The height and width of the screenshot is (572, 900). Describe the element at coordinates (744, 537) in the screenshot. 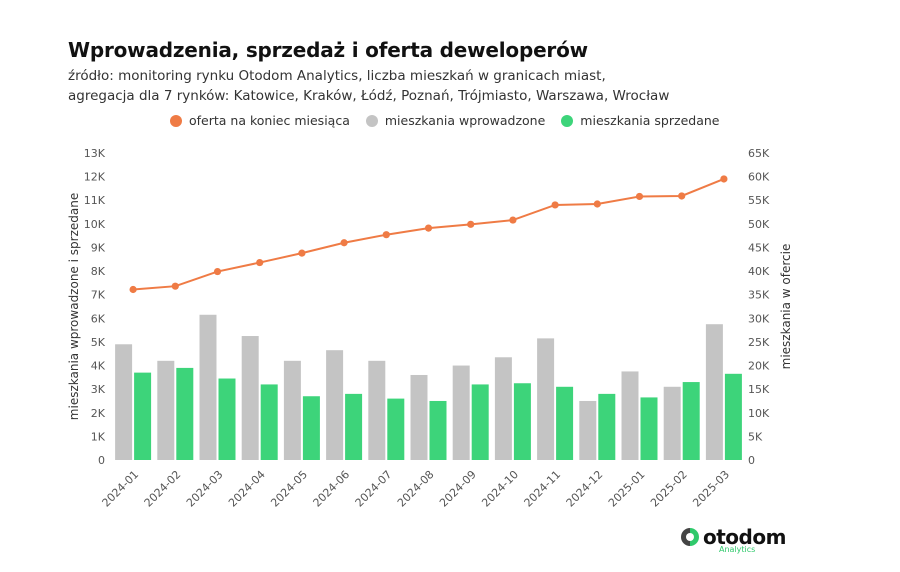

I see `otodom-logo-text: otodom` at that location.